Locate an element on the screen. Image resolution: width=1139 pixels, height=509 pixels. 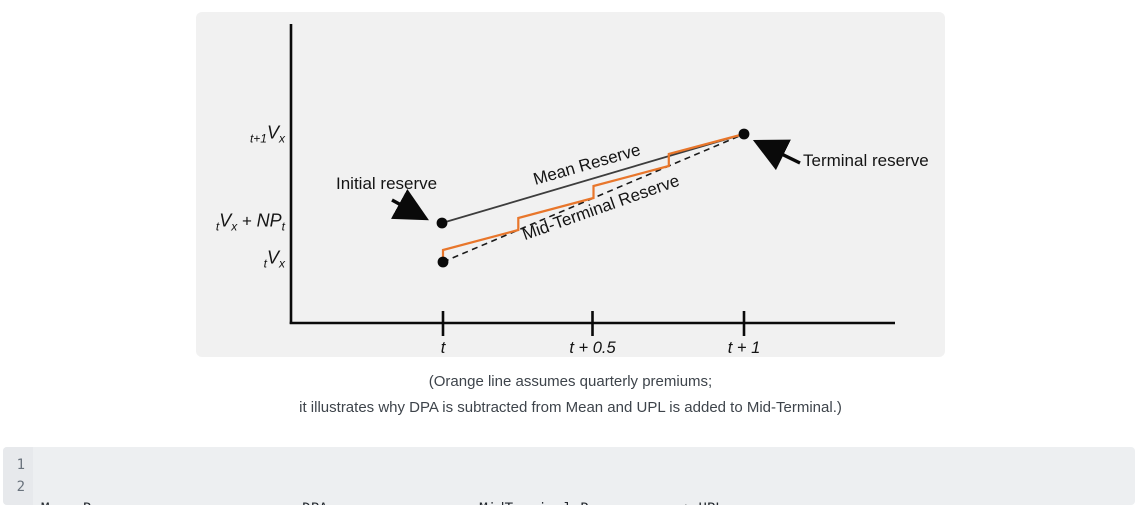
y-label-top-presub: t+1 is located at coordinates (258, 138).